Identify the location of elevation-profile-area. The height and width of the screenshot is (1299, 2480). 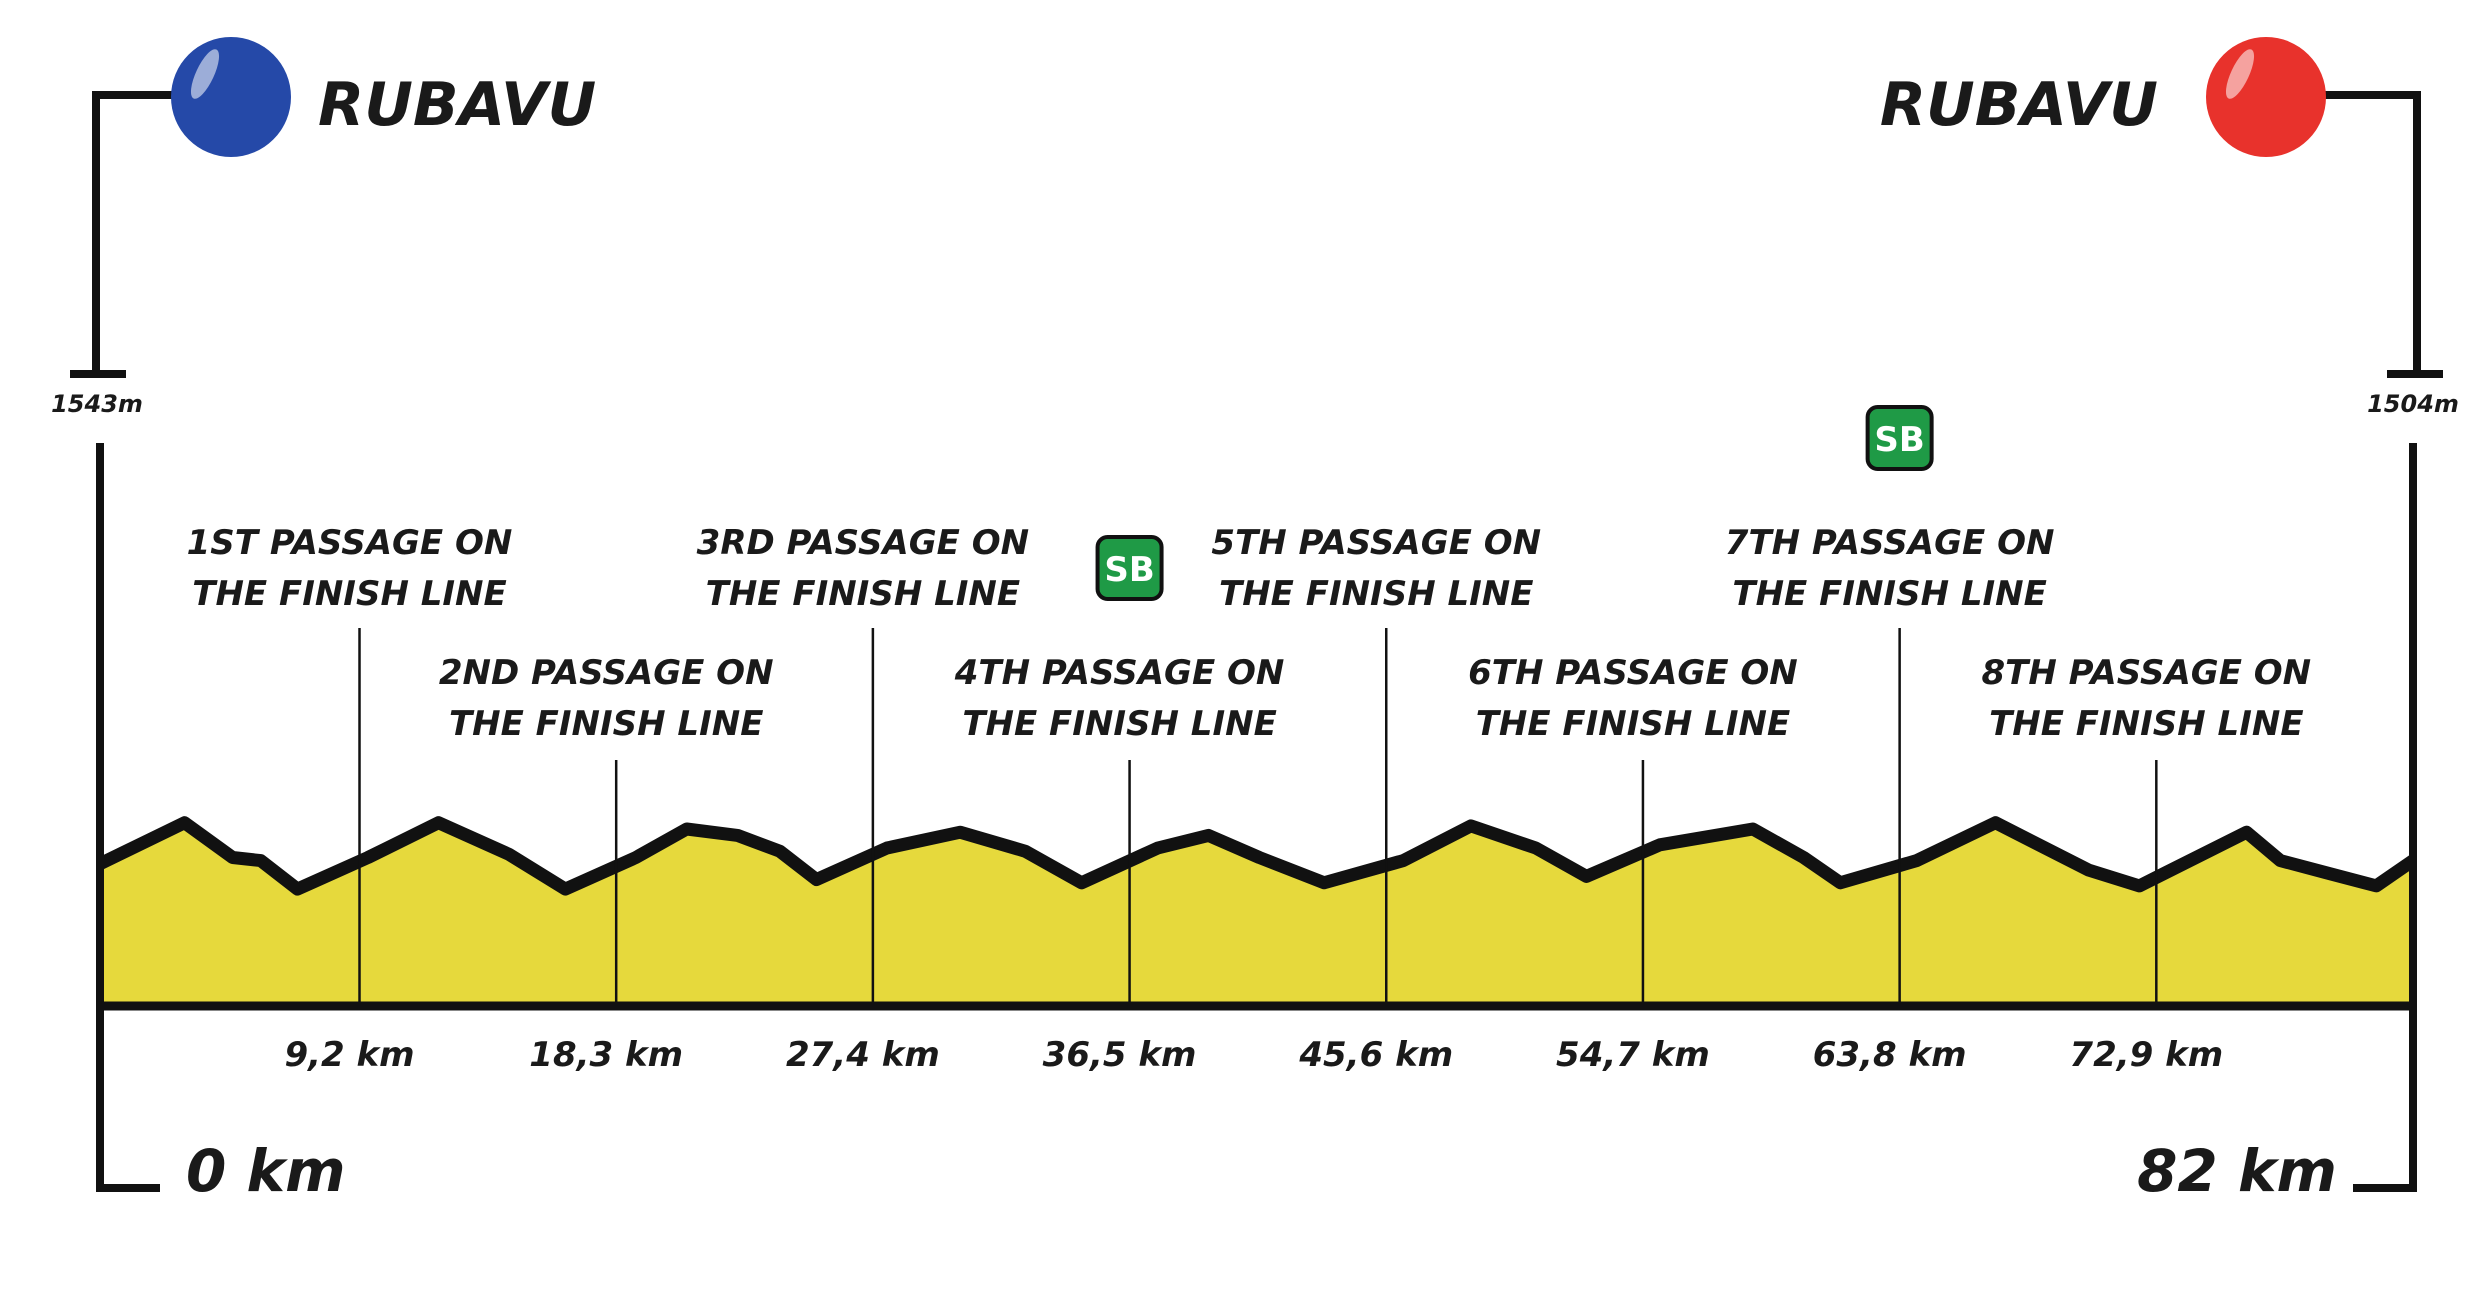
(1256, 914).